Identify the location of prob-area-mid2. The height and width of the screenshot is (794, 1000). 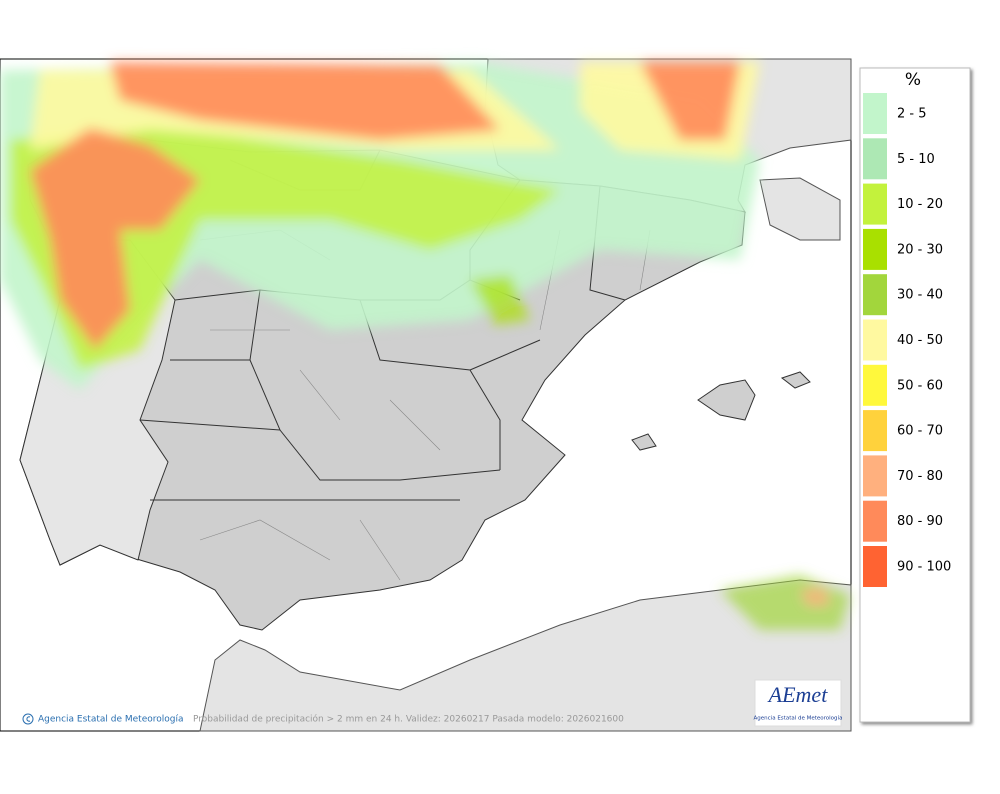
(500, 300).